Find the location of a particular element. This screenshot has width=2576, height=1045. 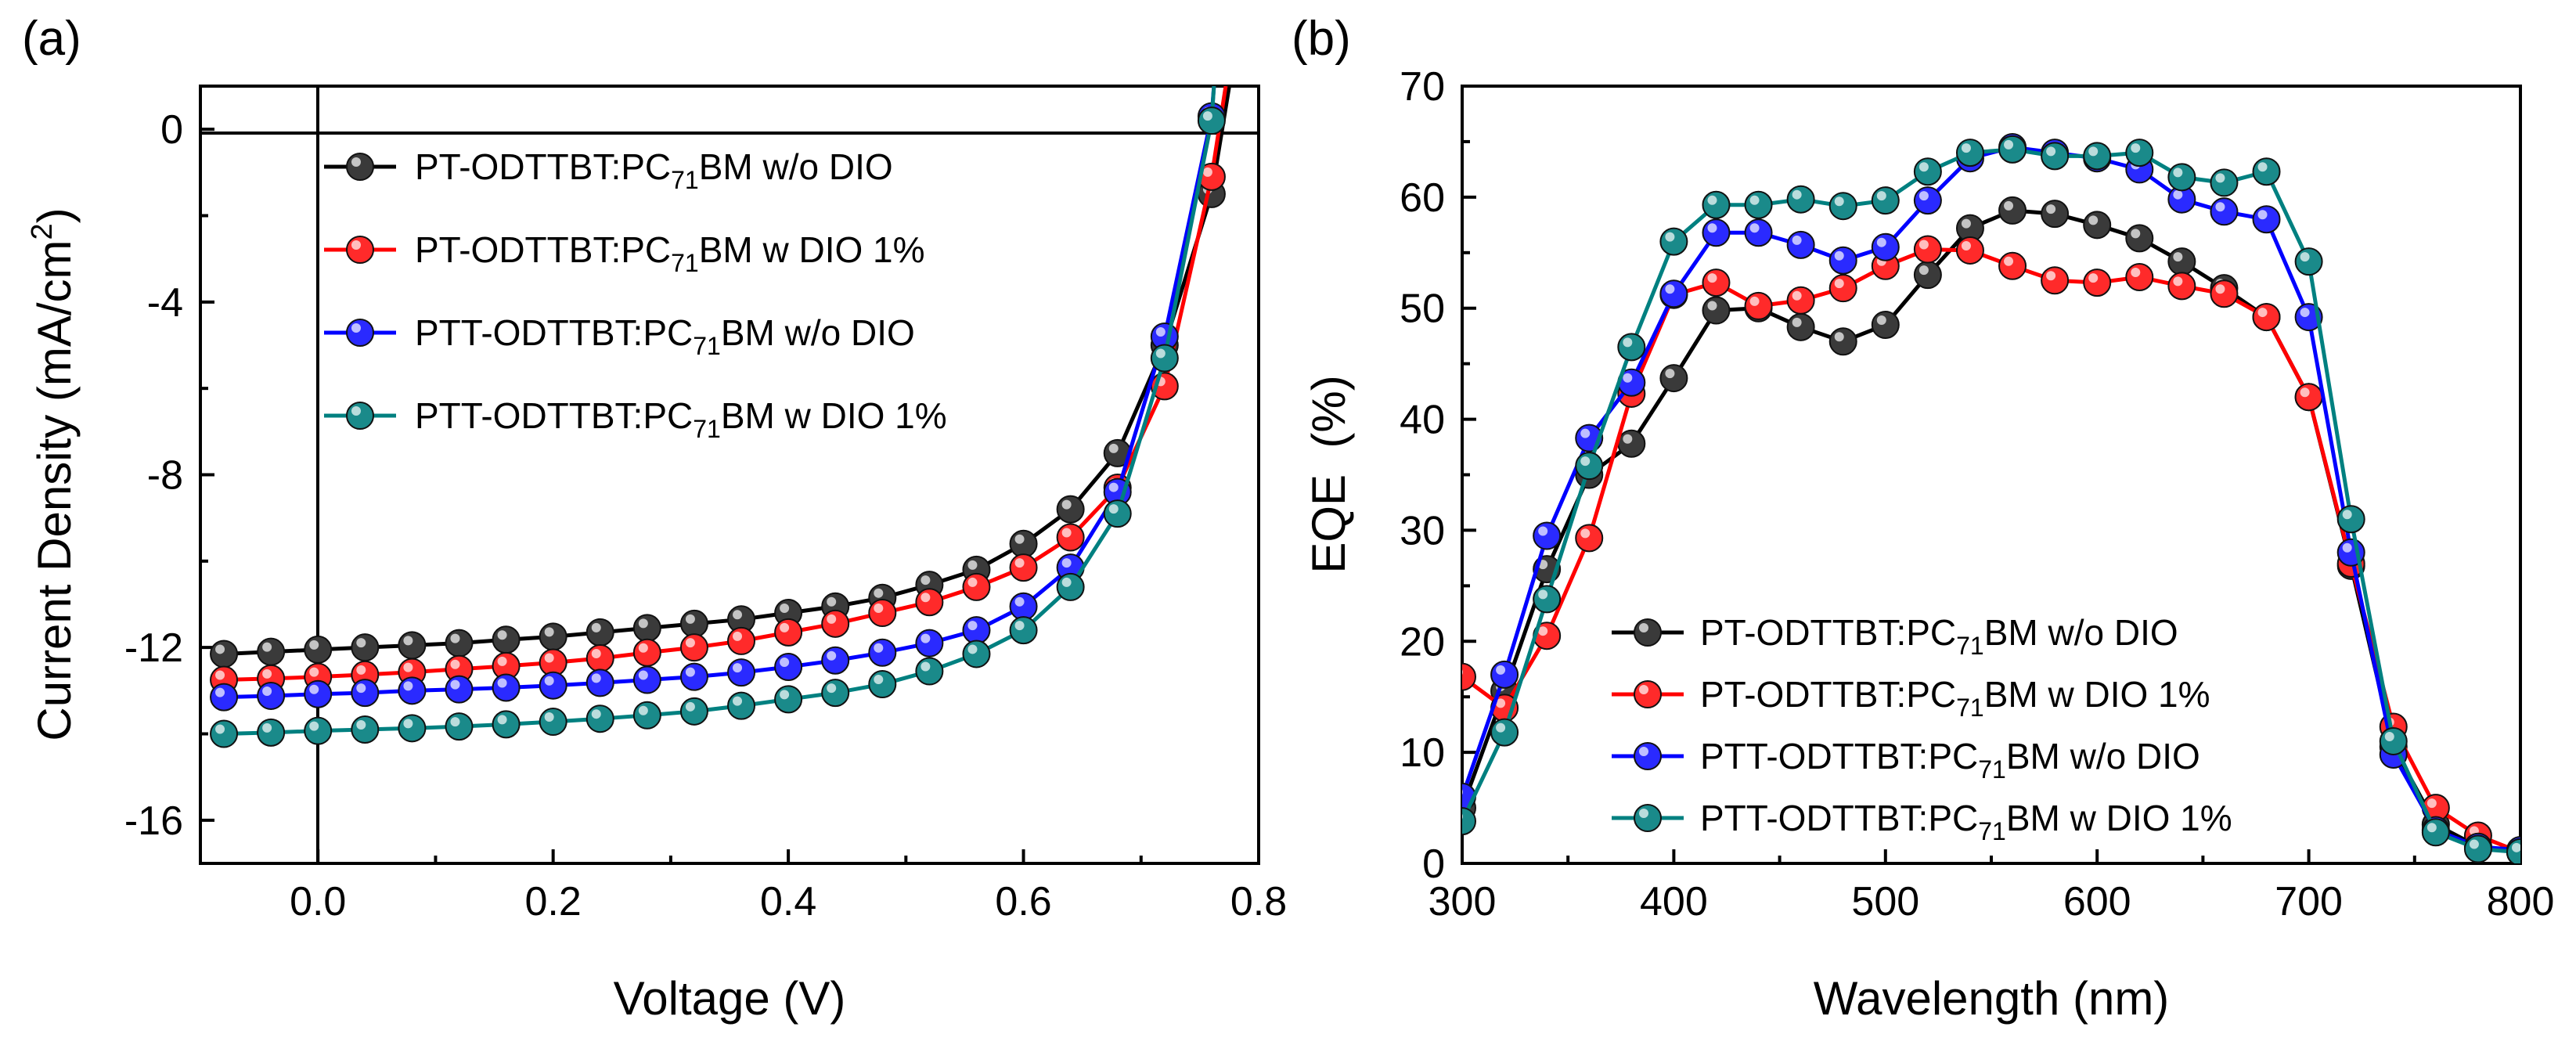

y-tick-label: 0 is located at coordinates (1433, 864).